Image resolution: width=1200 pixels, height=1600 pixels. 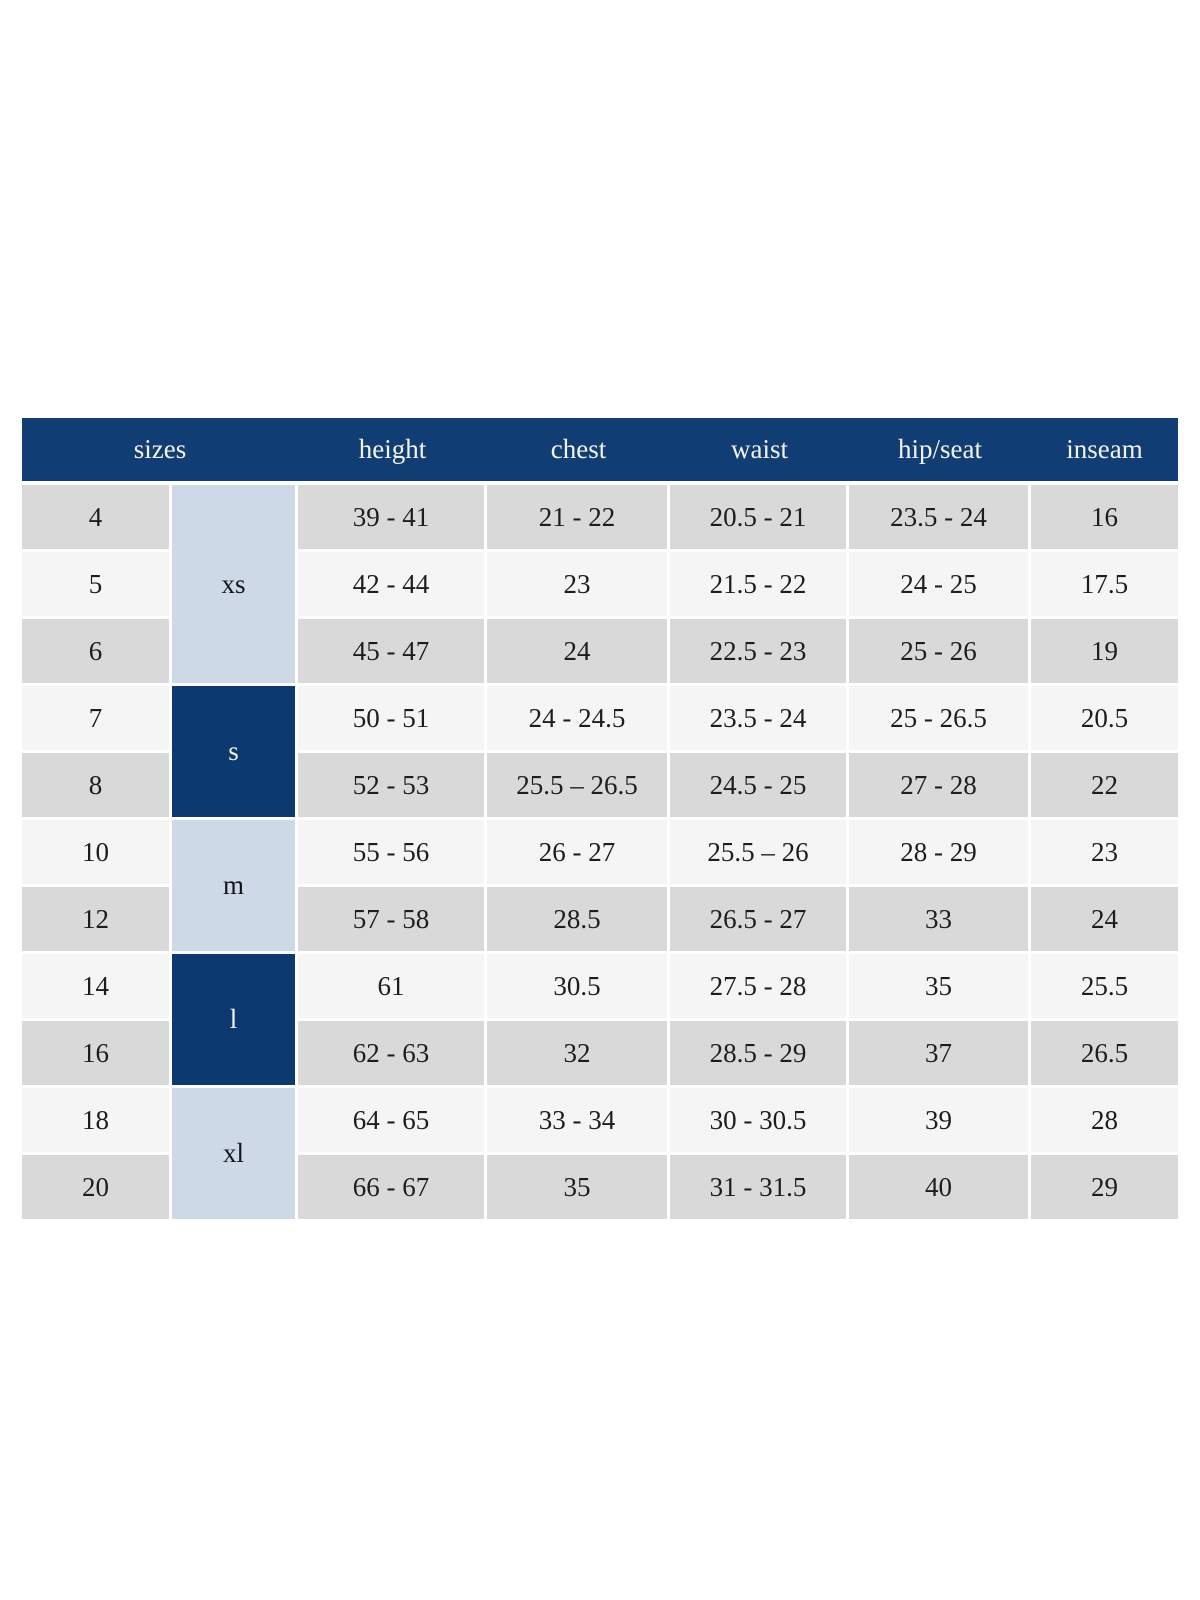 What do you see at coordinates (233, 1019) in the screenshot?
I see `size-group-l: l` at bounding box center [233, 1019].